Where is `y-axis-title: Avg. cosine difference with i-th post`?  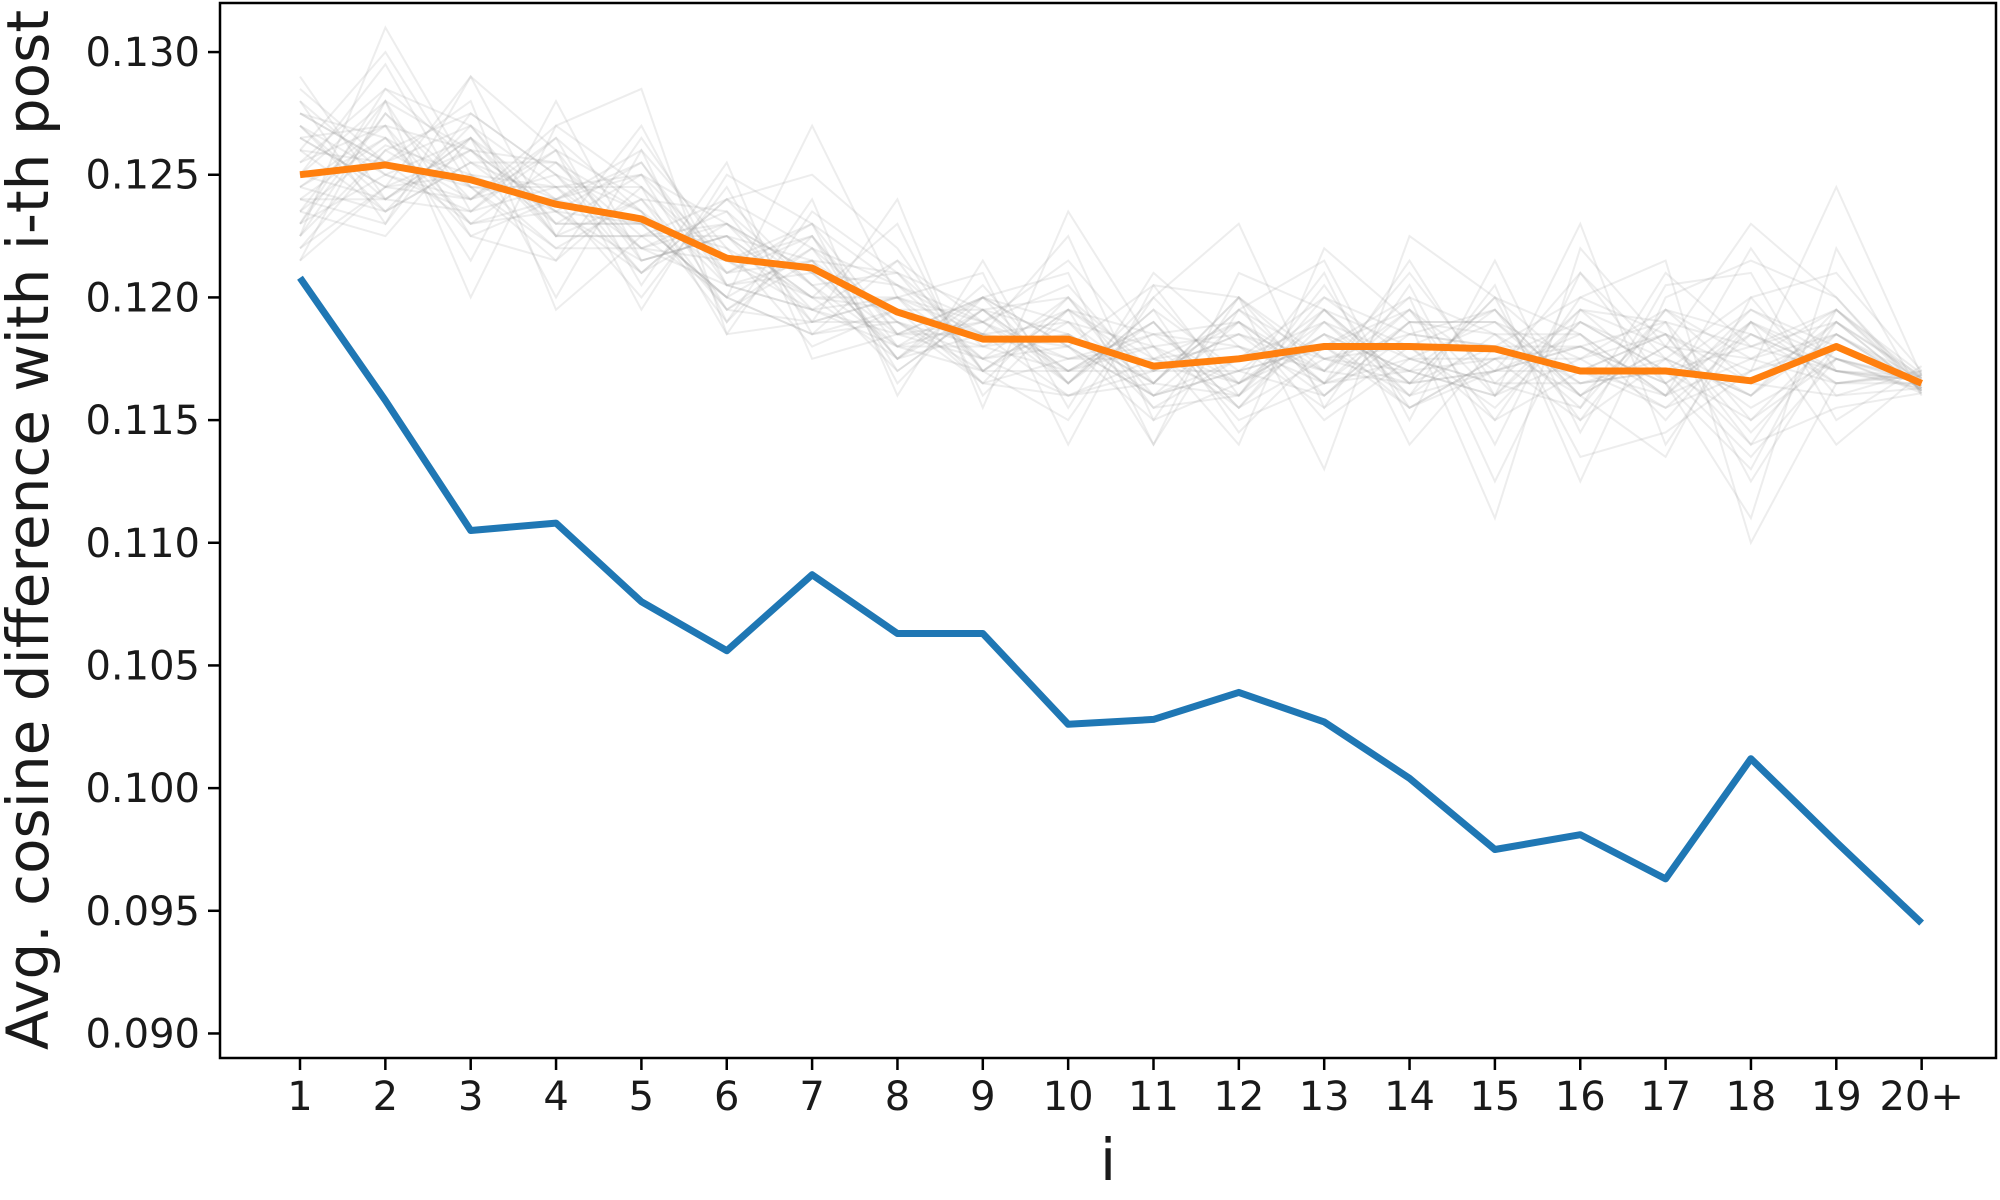
y-axis-title: Avg. cosine difference with i-th post is located at coordinates (31, 530).